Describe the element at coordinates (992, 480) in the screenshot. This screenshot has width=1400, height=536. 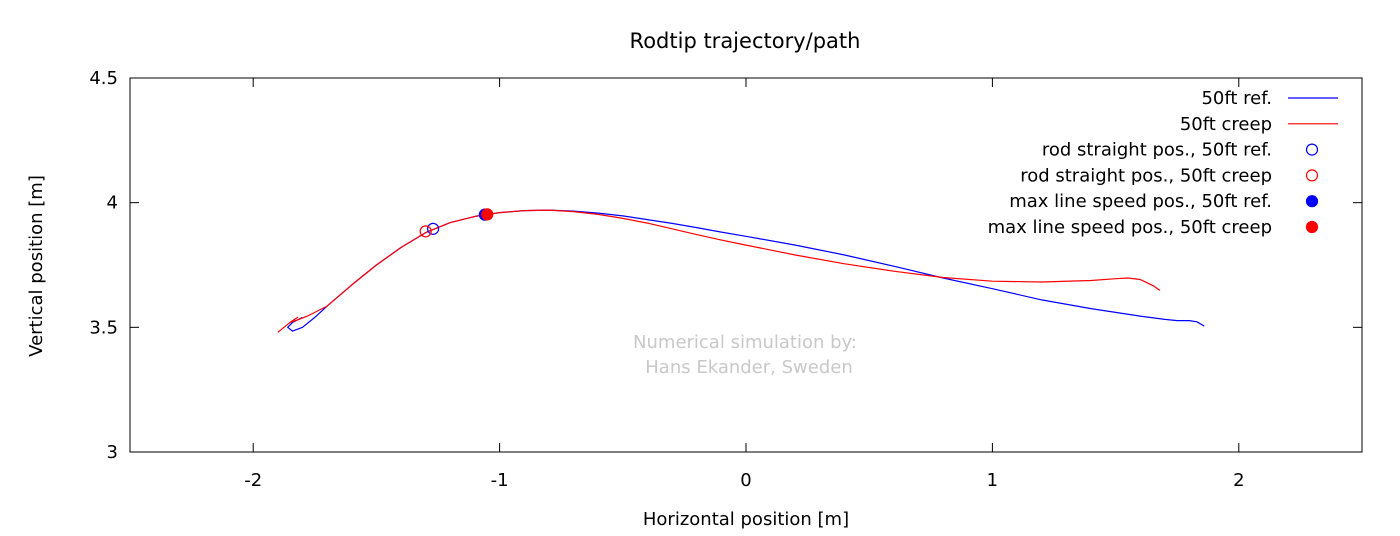
I see `x-tick-label: 1` at that location.